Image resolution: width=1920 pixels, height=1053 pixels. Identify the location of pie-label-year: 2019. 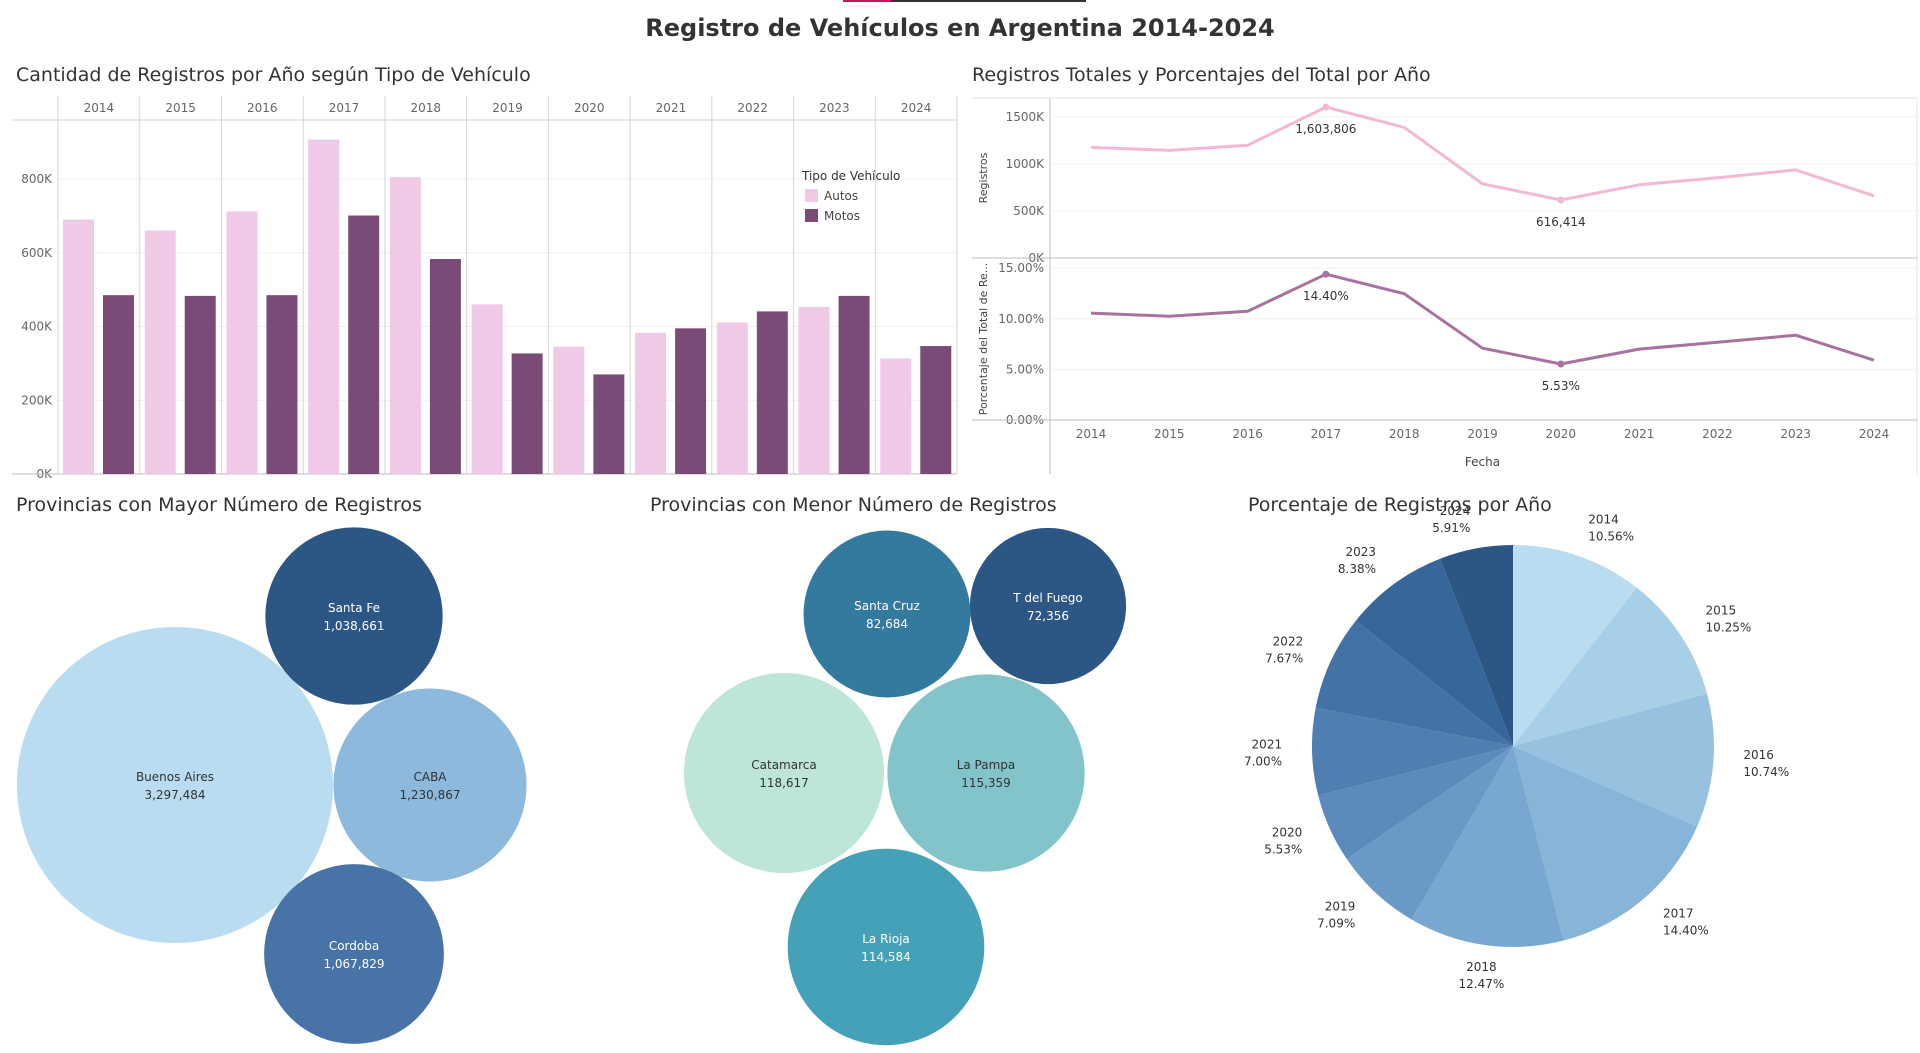
(1340, 907).